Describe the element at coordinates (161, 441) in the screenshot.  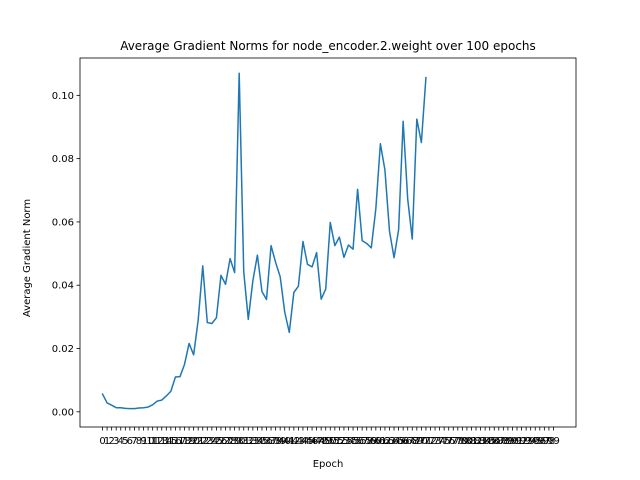
I see `x-tick-label: 13` at that location.